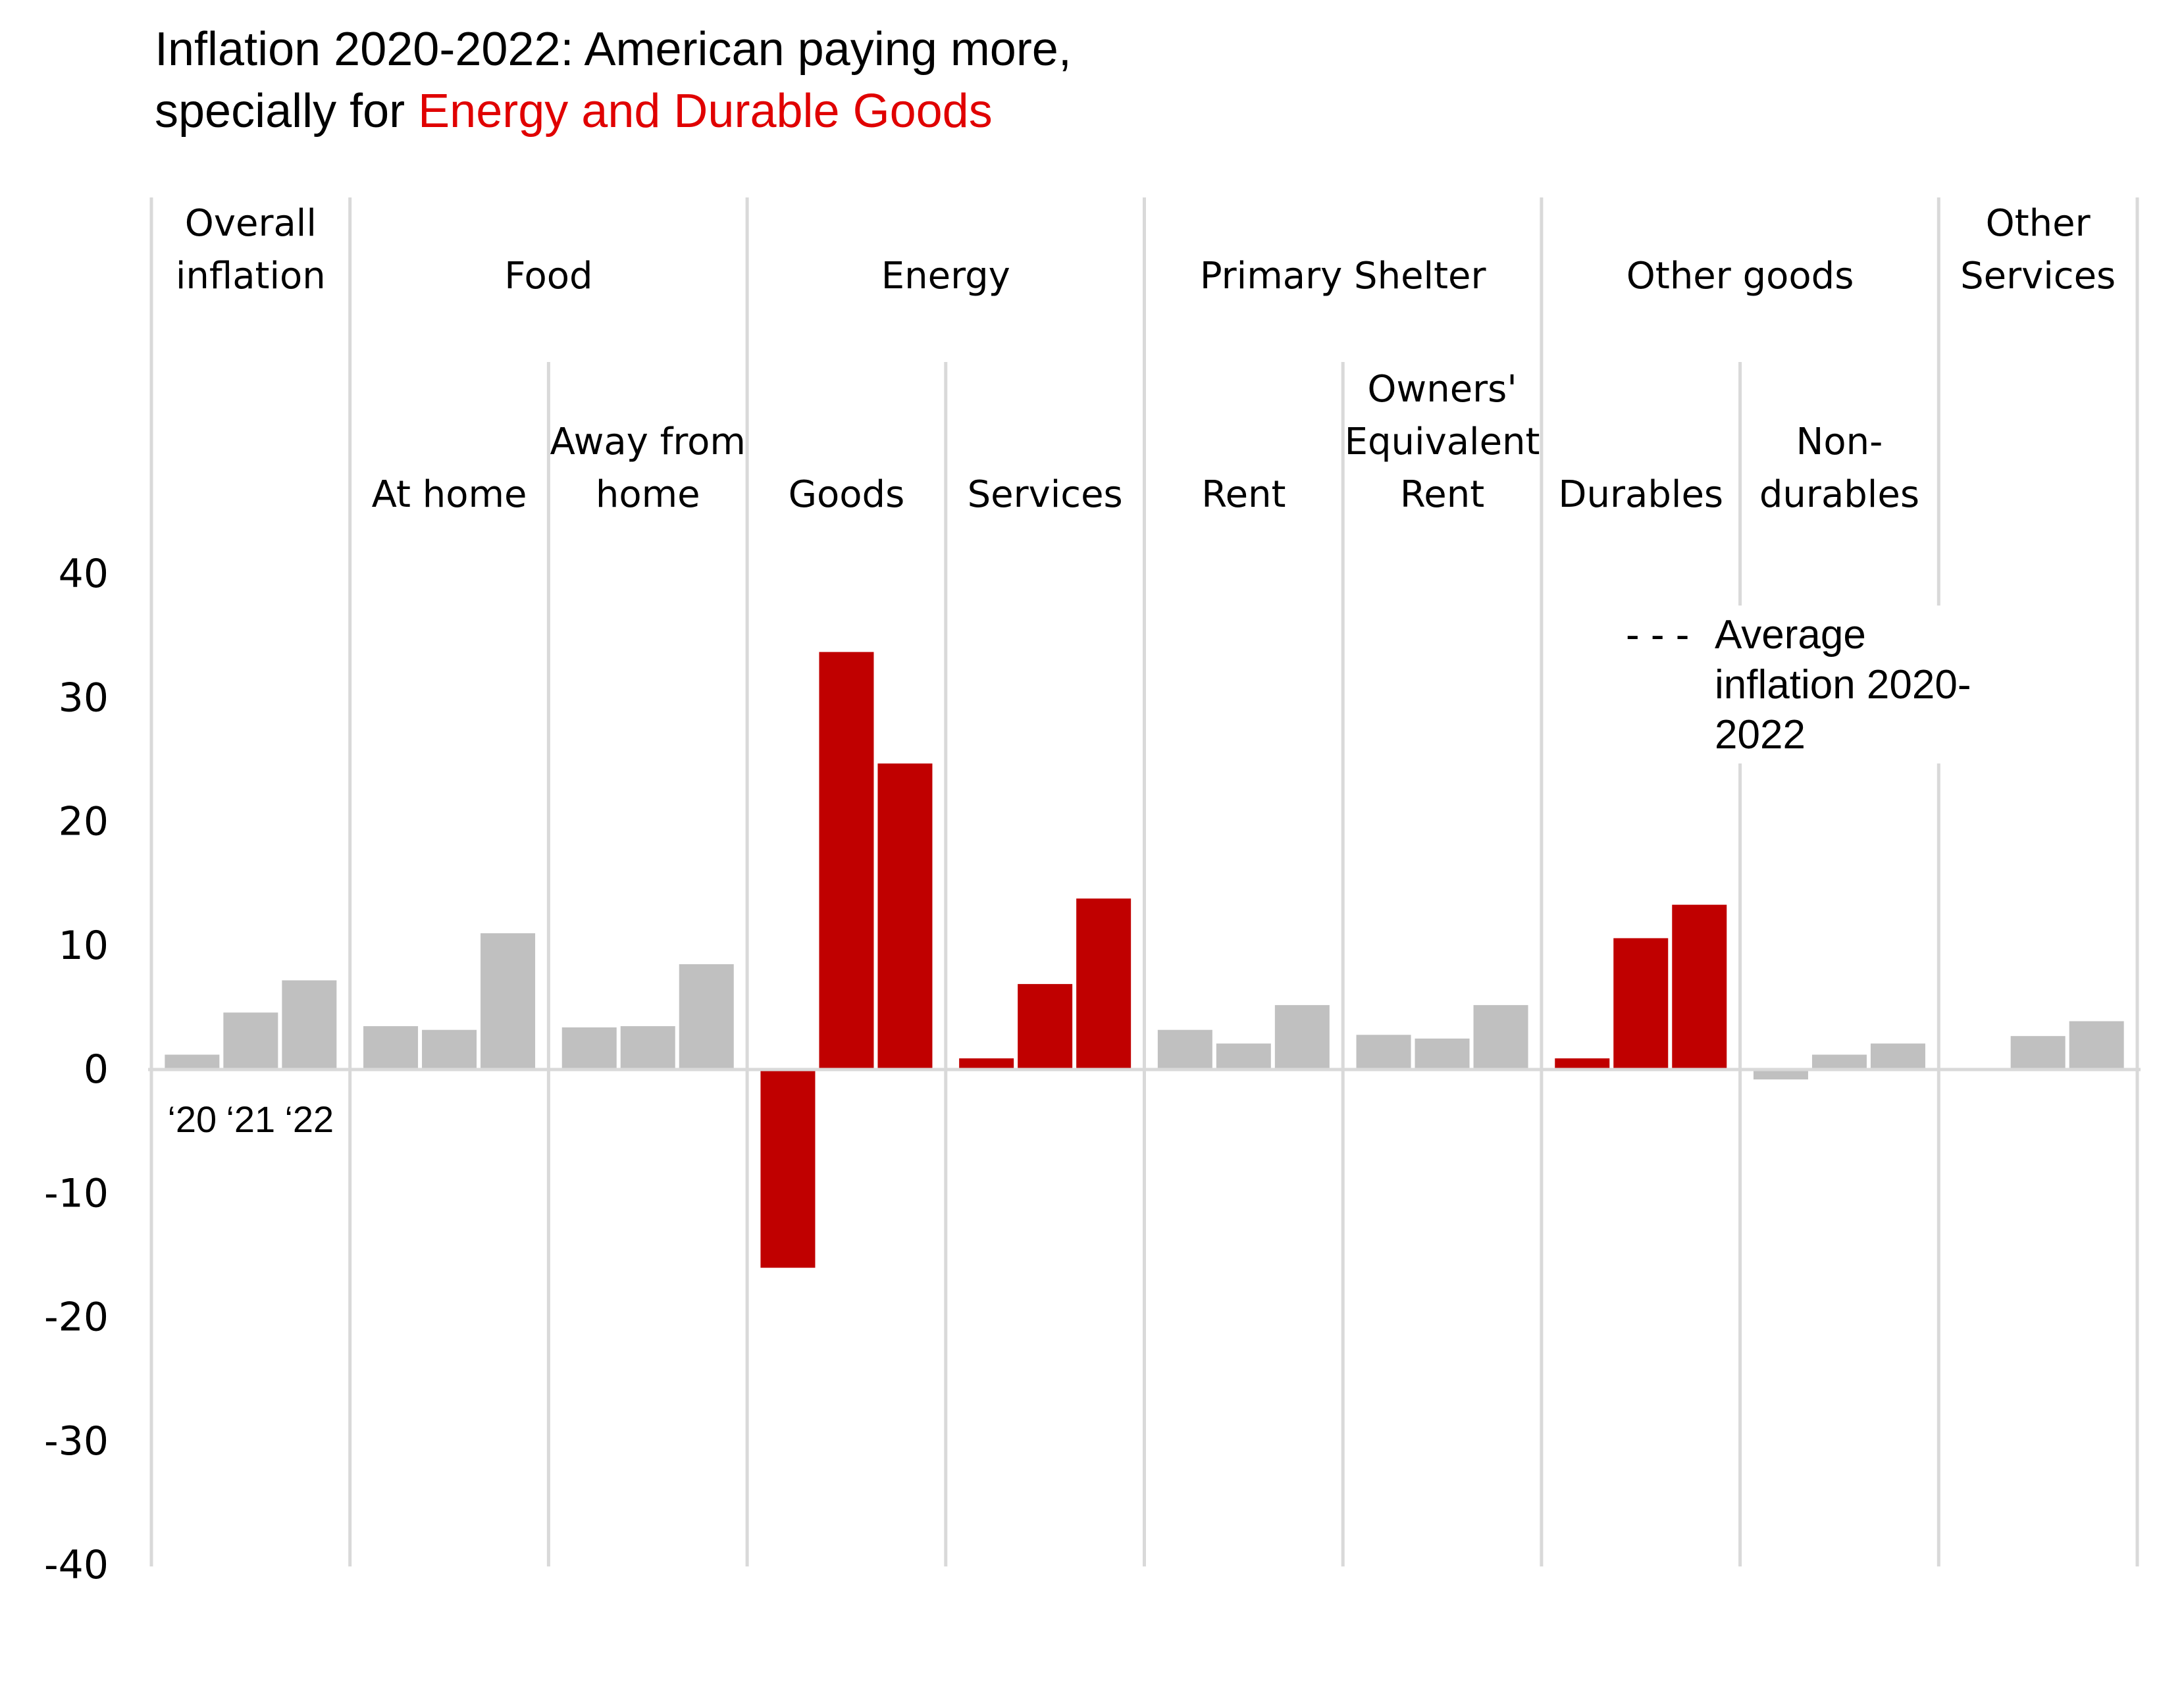  What do you see at coordinates (945, 276) in the screenshot?
I see `group-label: Energy` at bounding box center [945, 276].